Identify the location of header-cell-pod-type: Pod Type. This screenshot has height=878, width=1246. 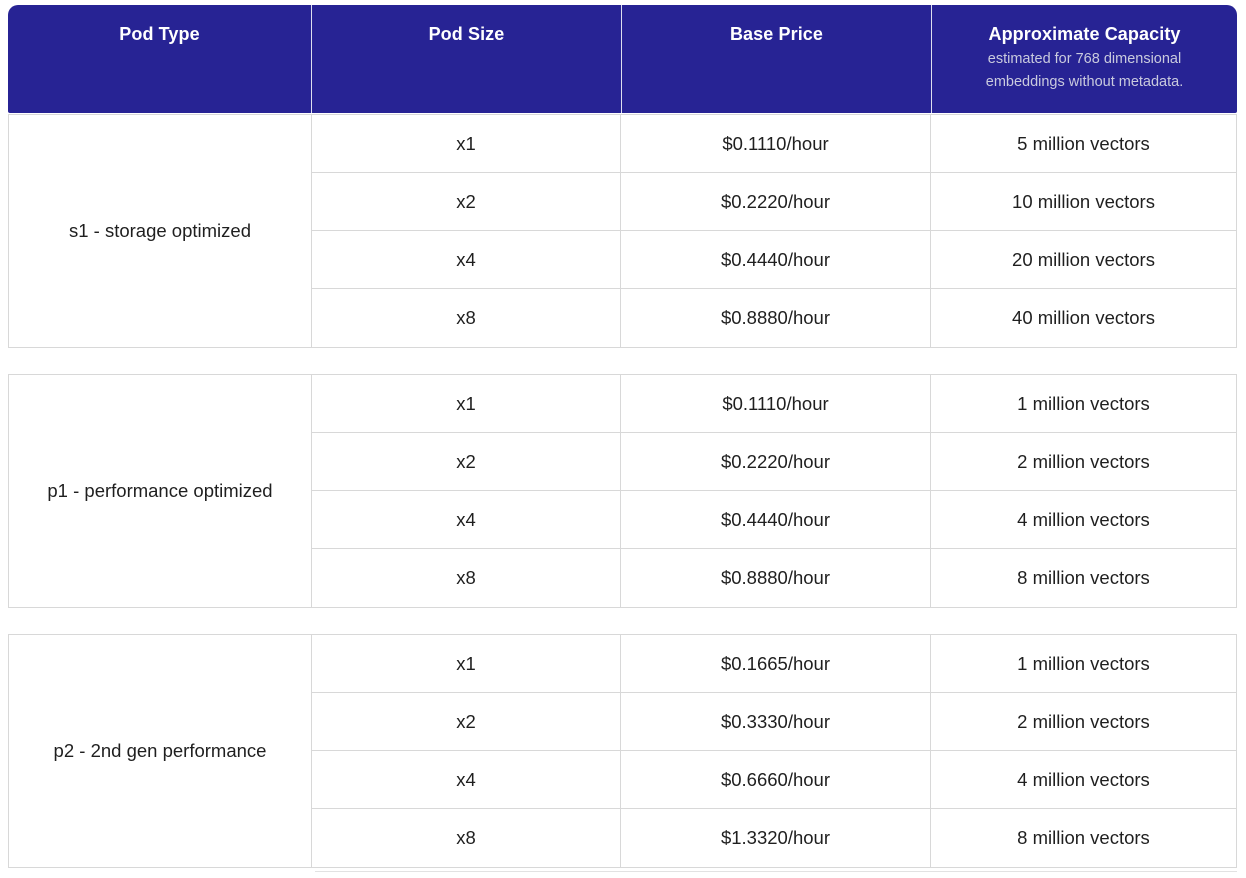
(160, 59).